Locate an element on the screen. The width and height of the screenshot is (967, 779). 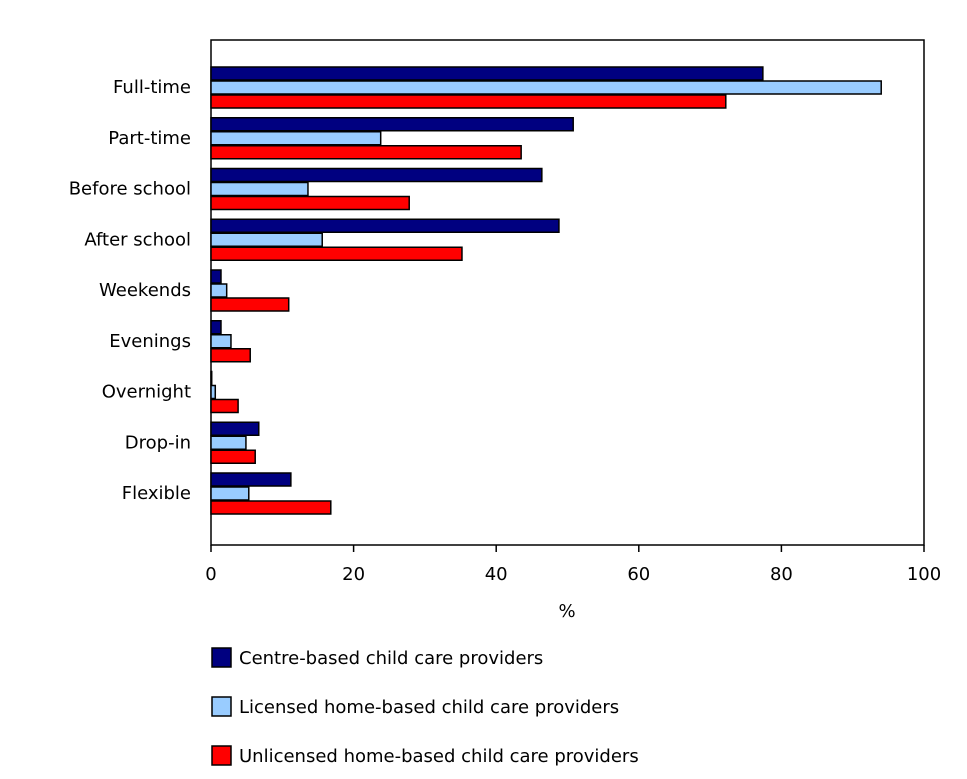
x-axis-label: % is located at coordinates (566, 611).